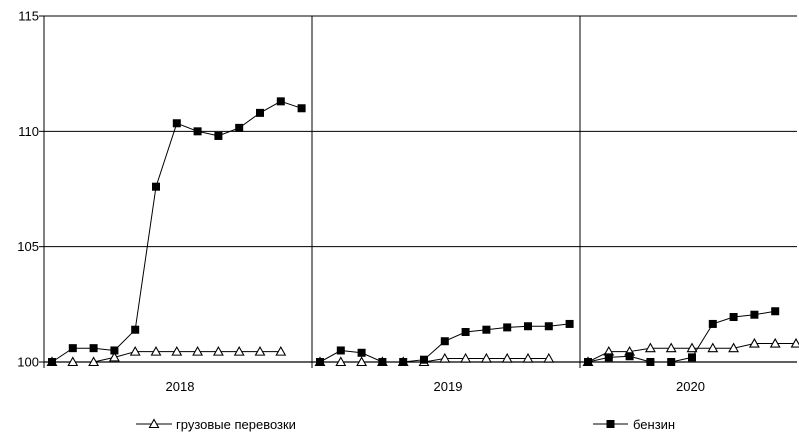 The height and width of the screenshot is (432, 799). I want to click on x-tick-label-2018: 2018, so click(180, 386).